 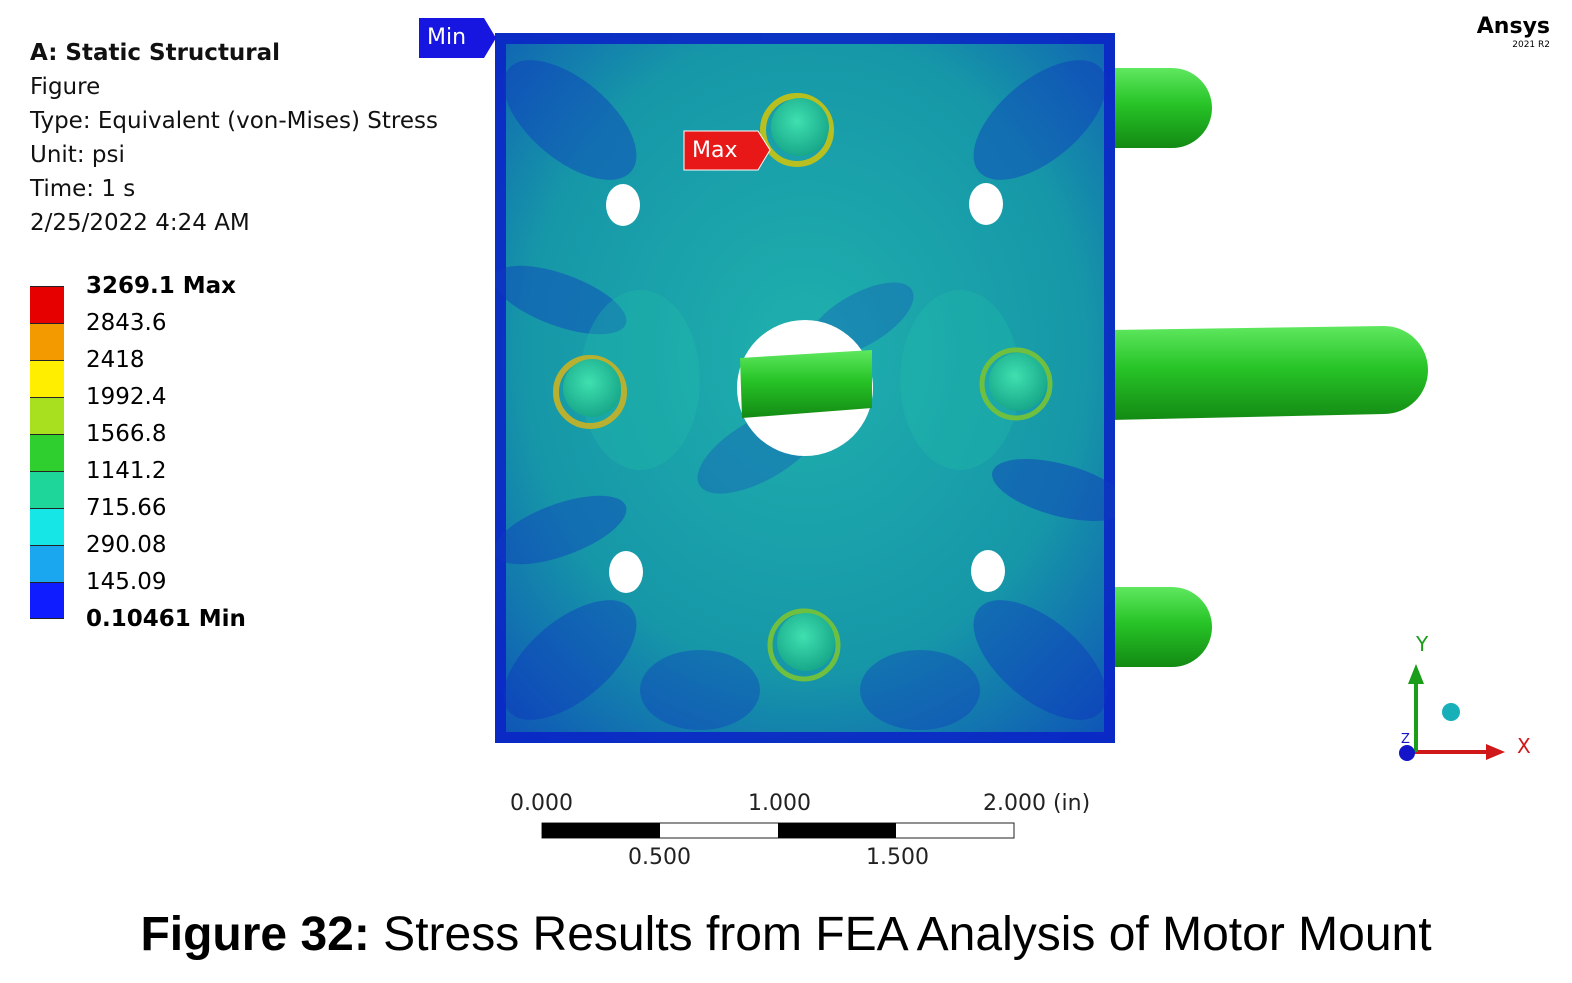 What do you see at coordinates (897, 857) in the screenshot?
I see `scale-label-1-5: 1.500` at bounding box center [897, 857].